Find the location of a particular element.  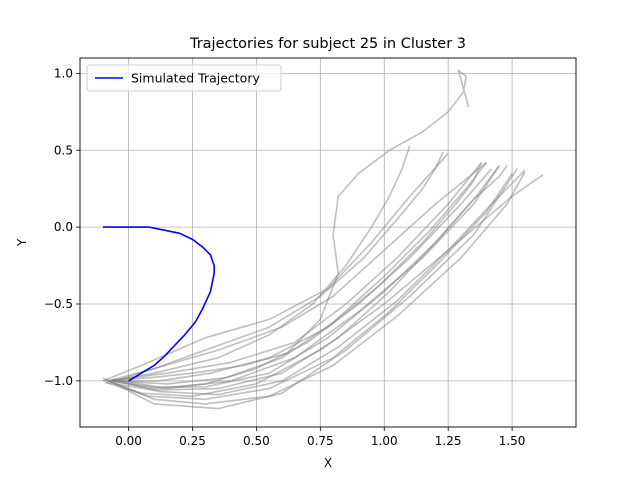

simulated-trajectory-layer is located at coordinates (159, 304).